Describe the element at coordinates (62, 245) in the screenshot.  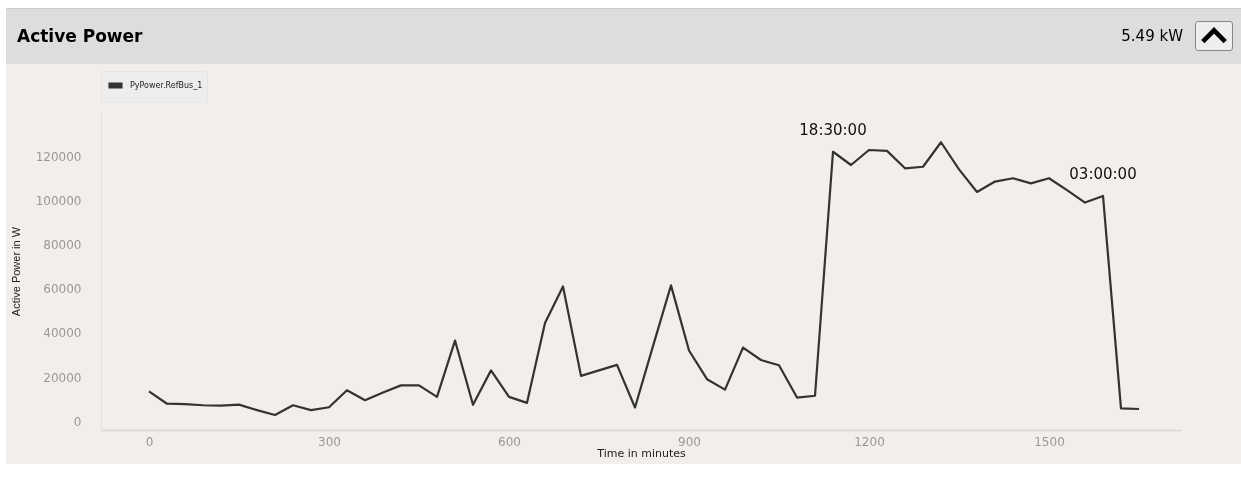
I see `y-tick-label: 80000` at that location.